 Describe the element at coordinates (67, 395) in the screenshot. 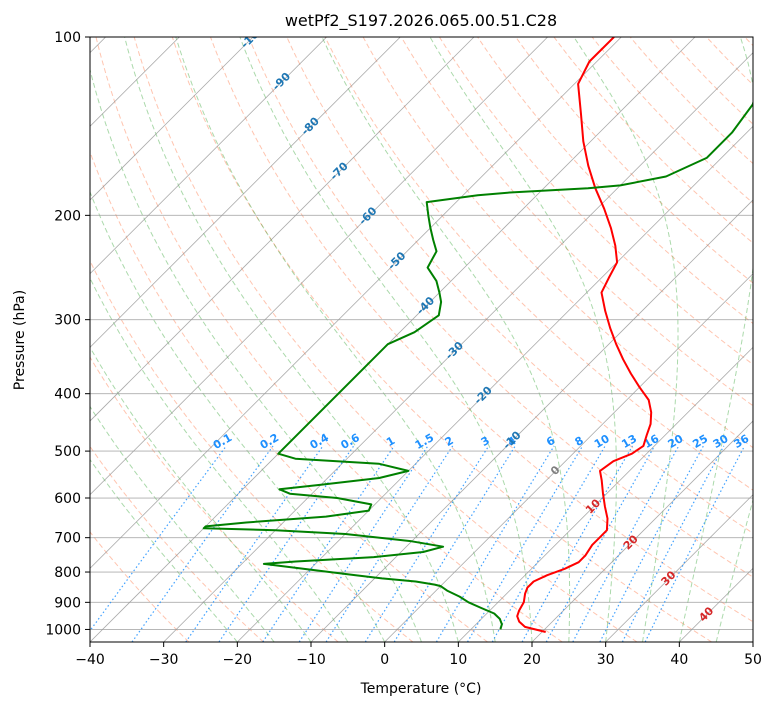

I see `y-tick-label: 400` at that location.